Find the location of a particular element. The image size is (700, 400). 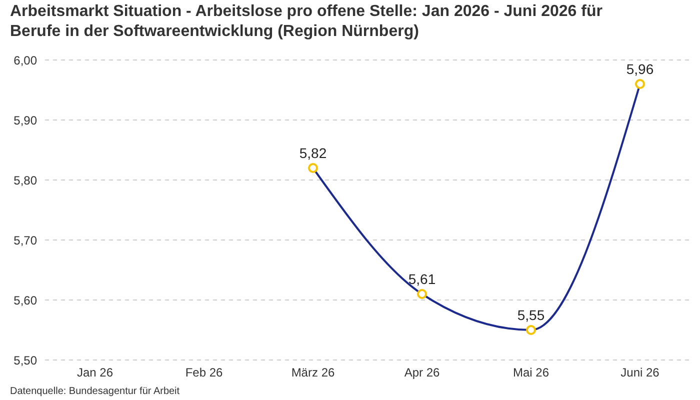

data-label: 5,96 is located at coordinates (640, 69).